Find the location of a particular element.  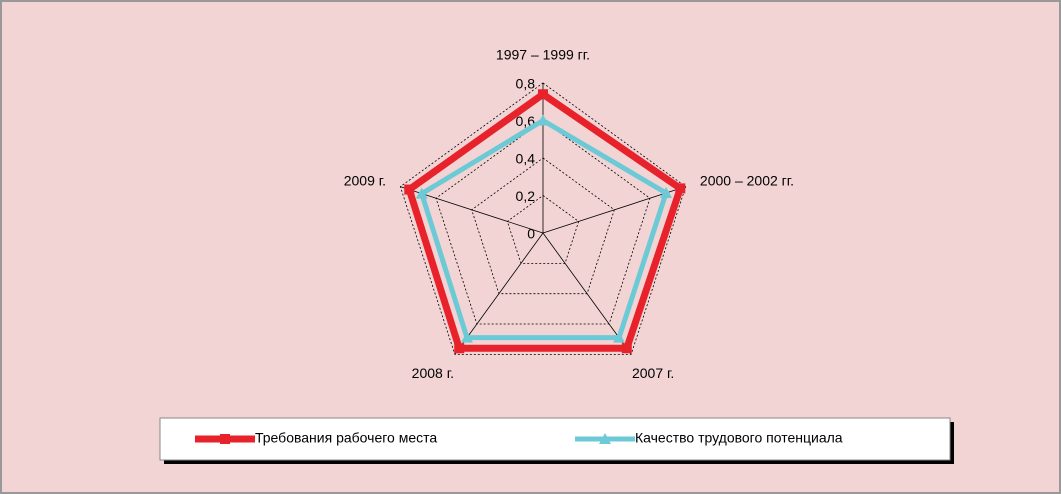

legend-label: Качество трудового потенциала is located at coordinates (739, 438).